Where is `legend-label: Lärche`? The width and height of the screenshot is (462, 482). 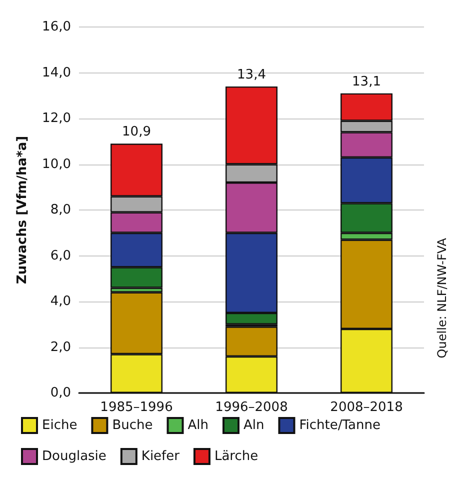 legend-label: Lärche is located at coordinates (236, 456).